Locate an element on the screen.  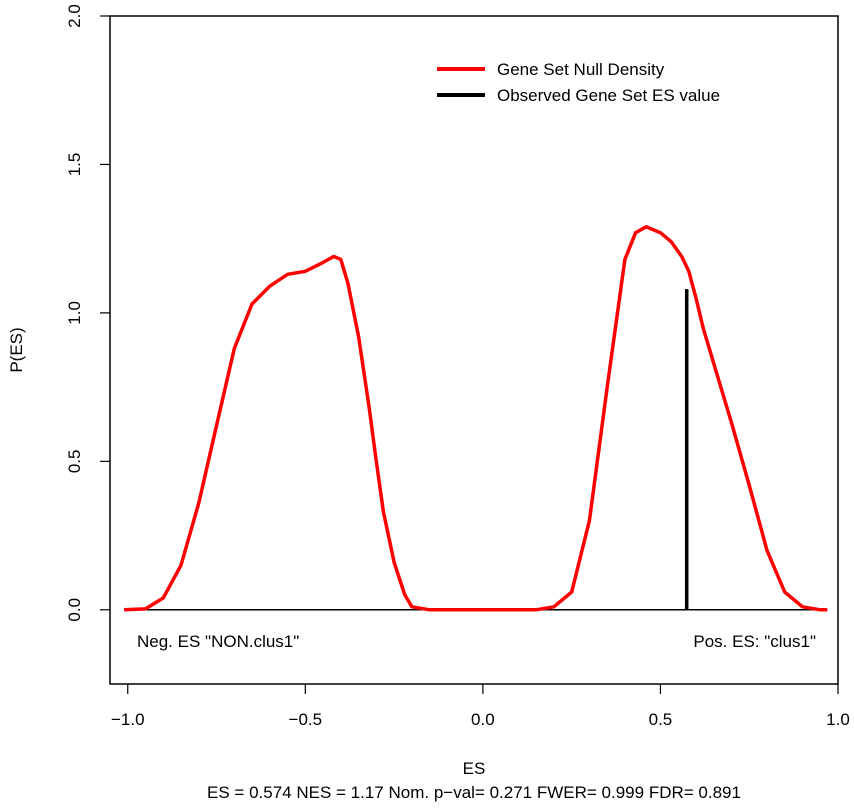
y-axis: 0.0 0.5 1.0 1.5 2.0 is located at coordinates (87, 313).